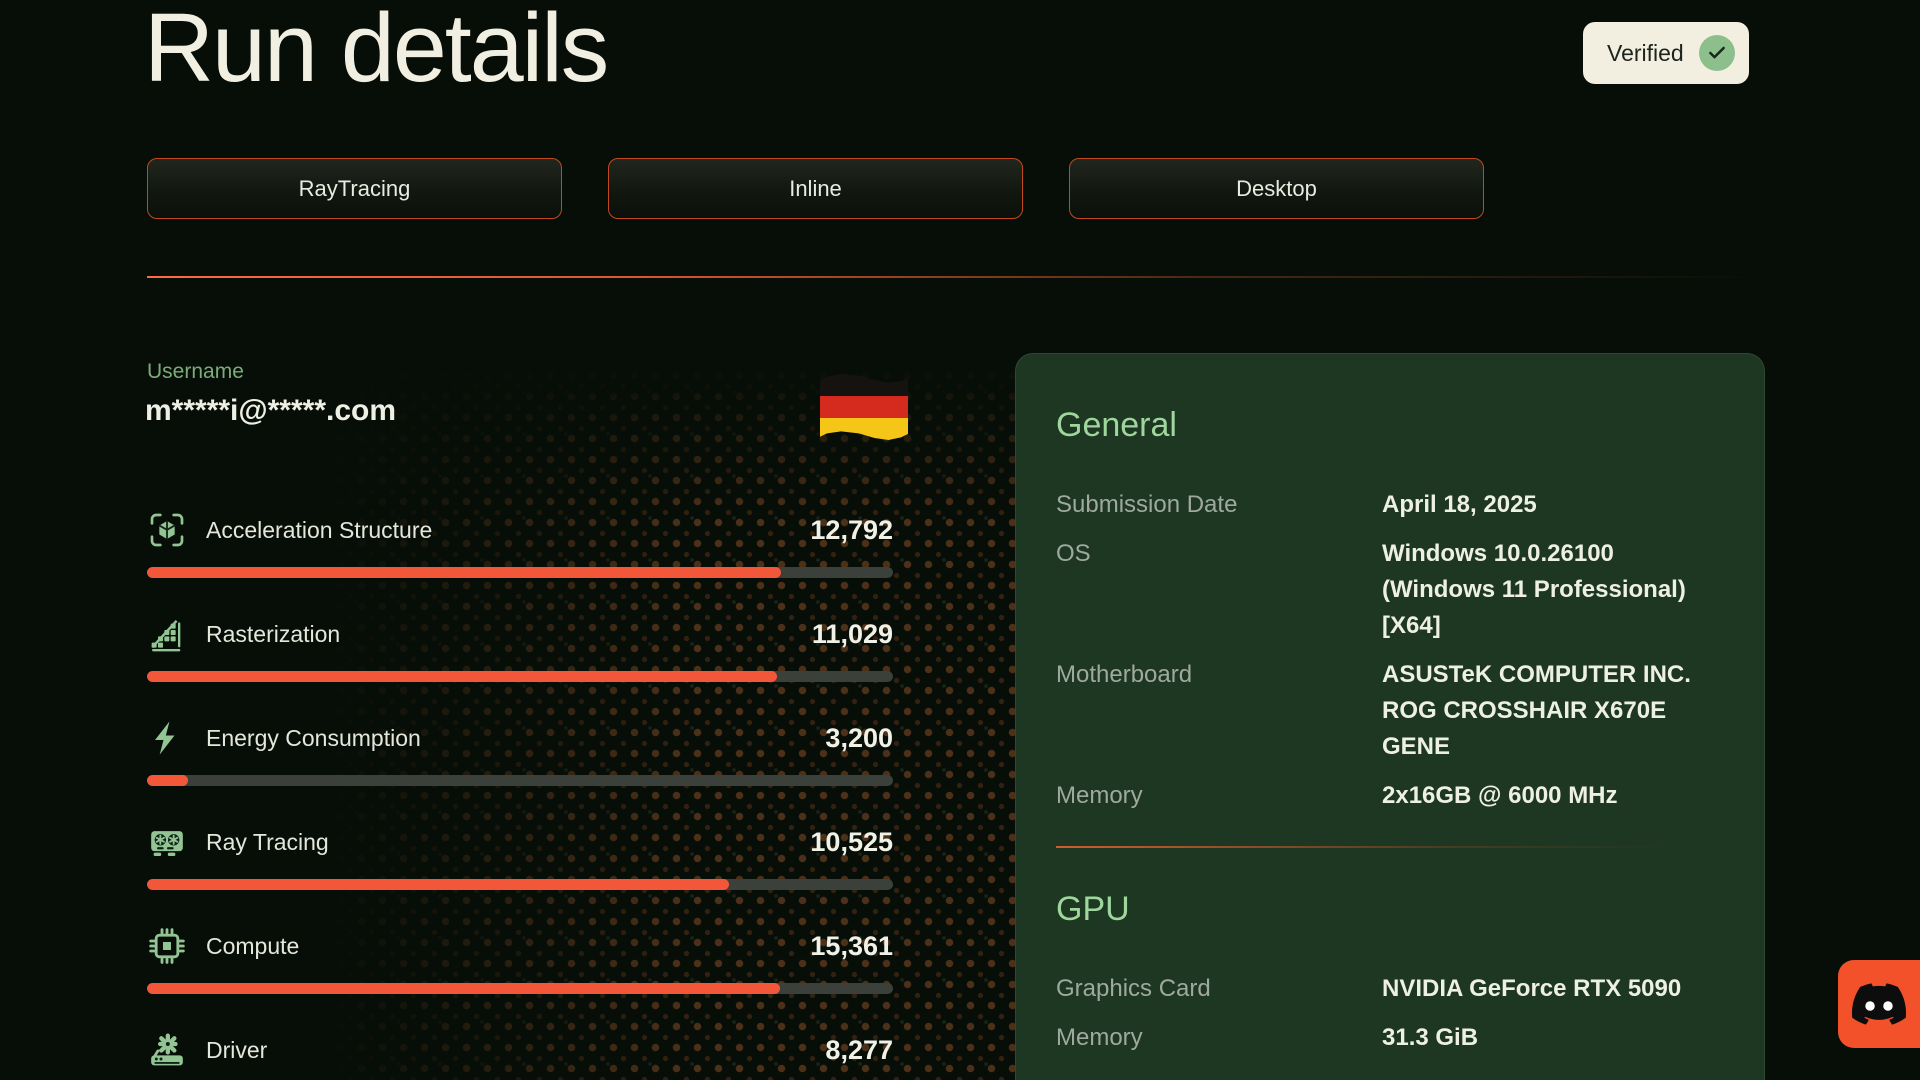  Describe the element at coordinates (237, 1049) in the screenshot. I see `score-label: Driver` at that location.